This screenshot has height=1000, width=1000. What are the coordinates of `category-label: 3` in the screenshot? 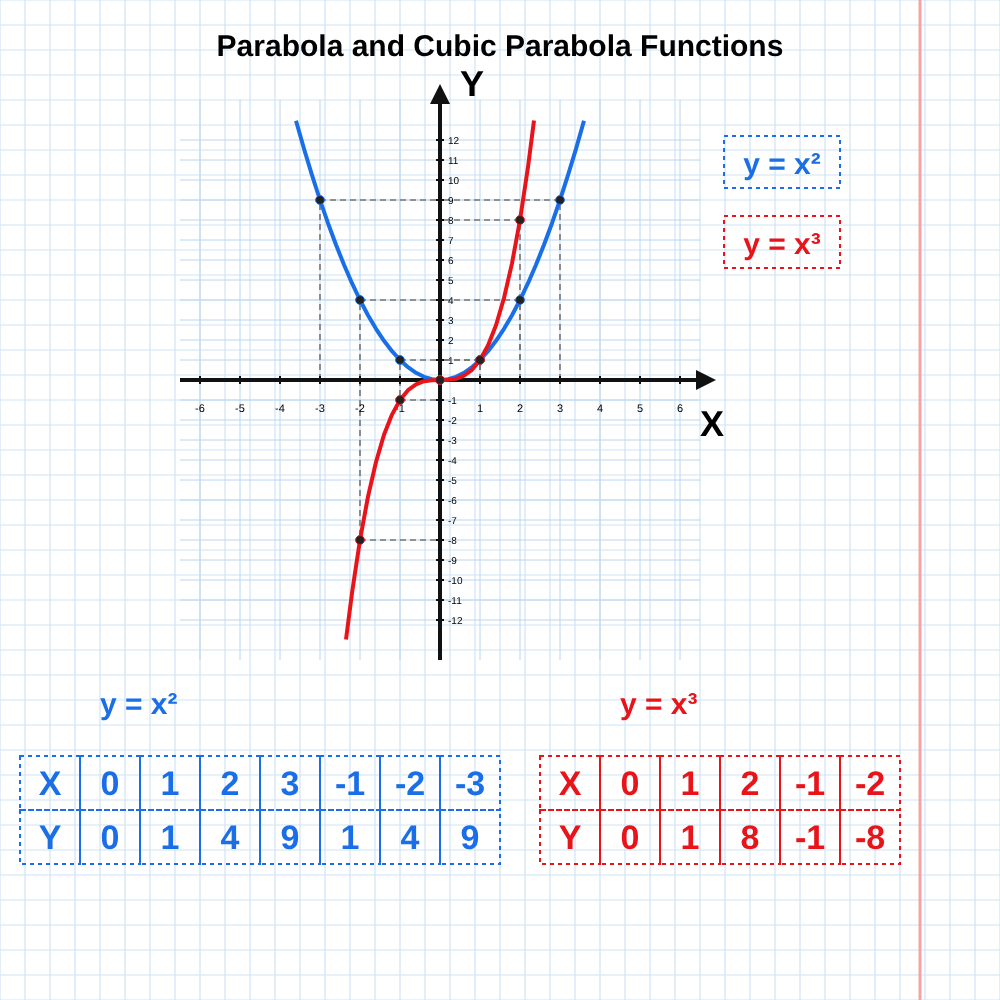 It's located at (290, 784).